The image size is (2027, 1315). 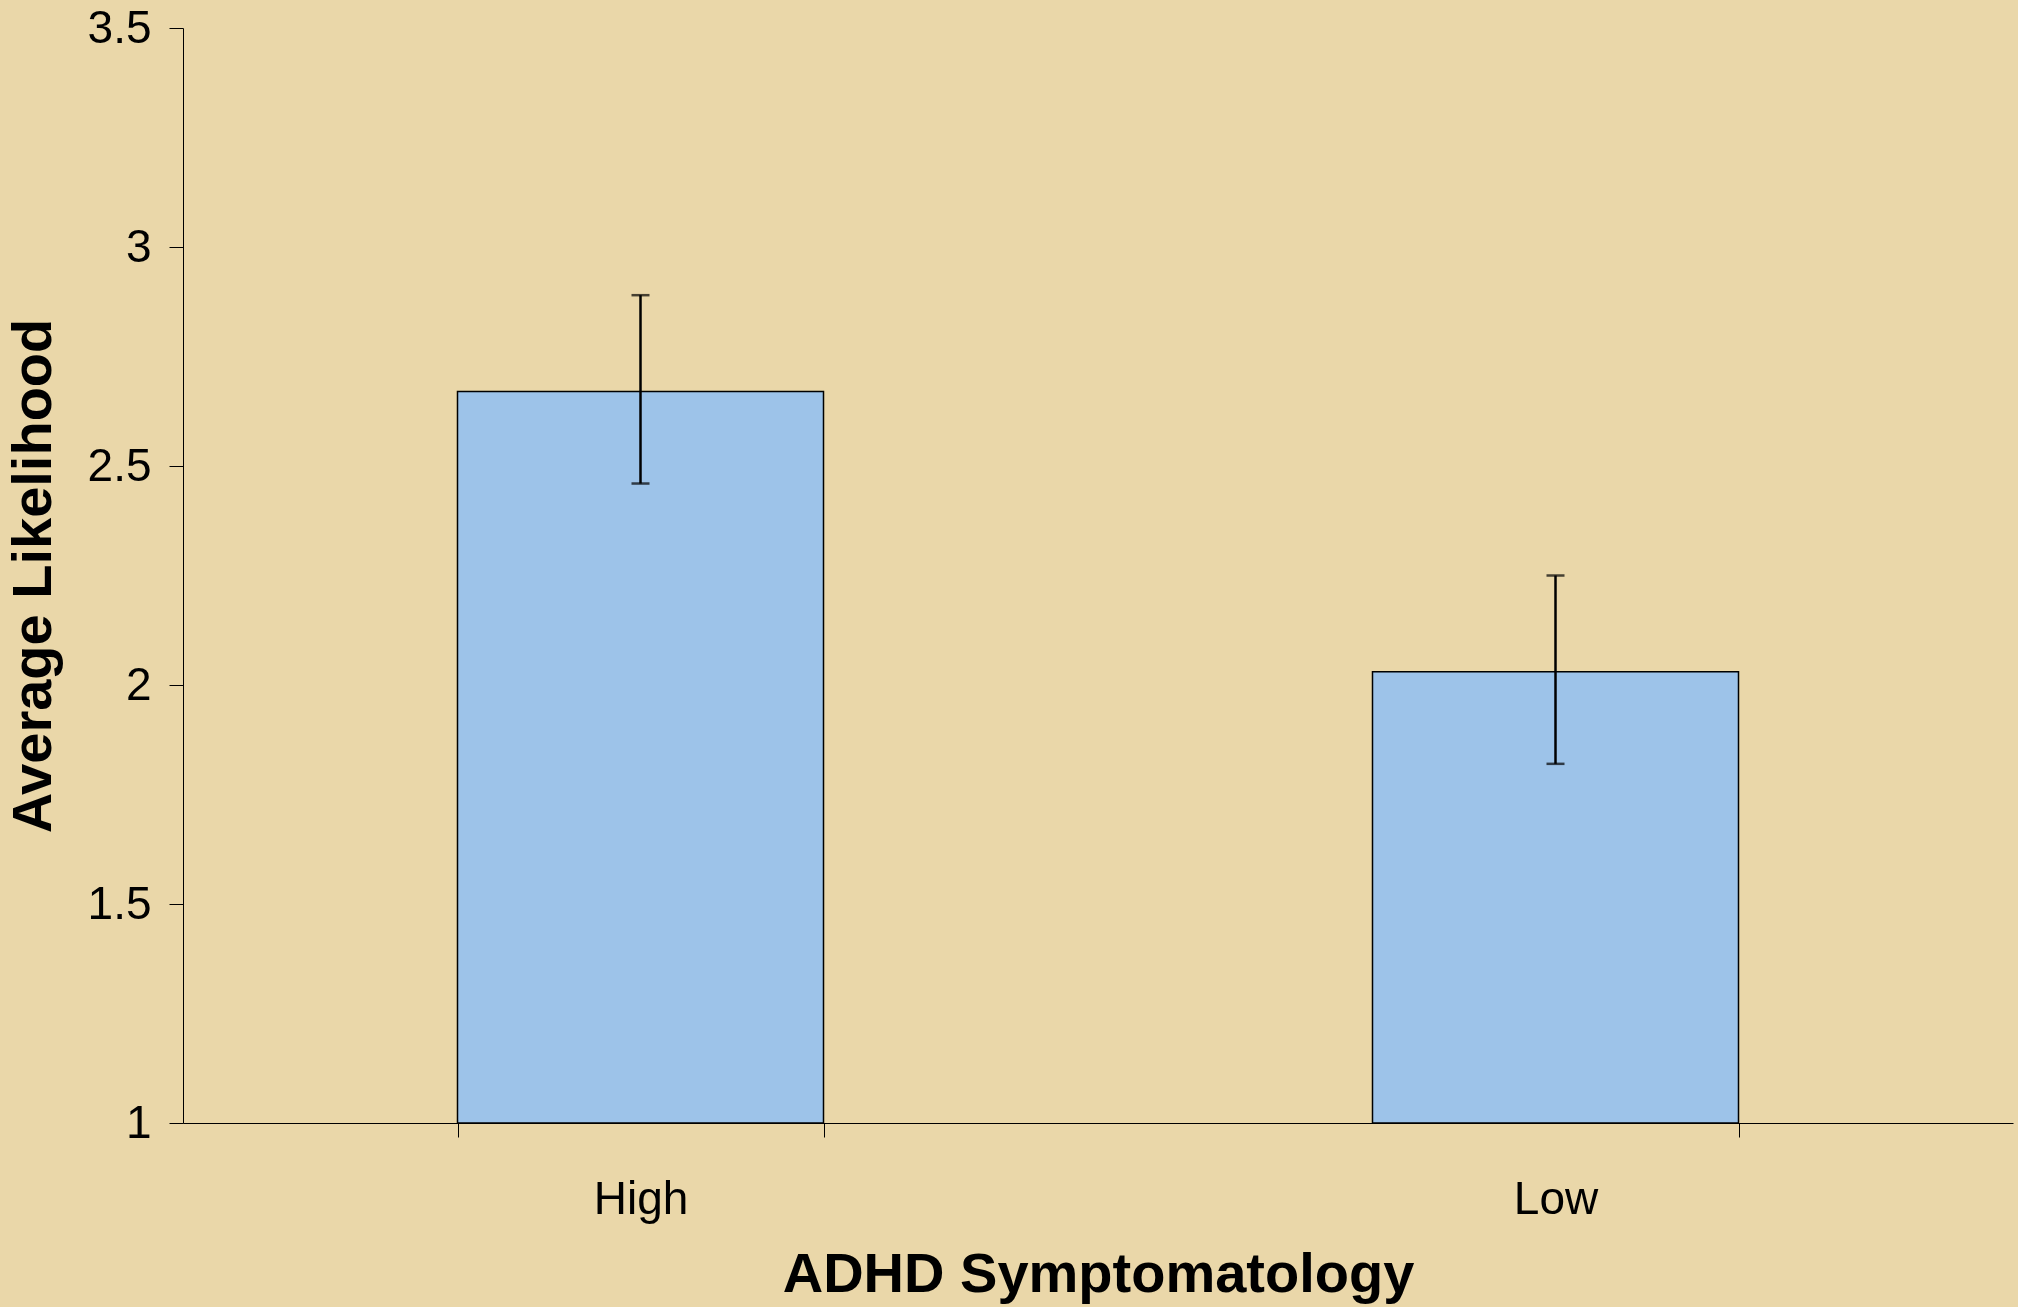 What do you see at coordinates (138, 683) in the screenshot?
I see `y-tick-label: 2` at bounding box center [138, 683].